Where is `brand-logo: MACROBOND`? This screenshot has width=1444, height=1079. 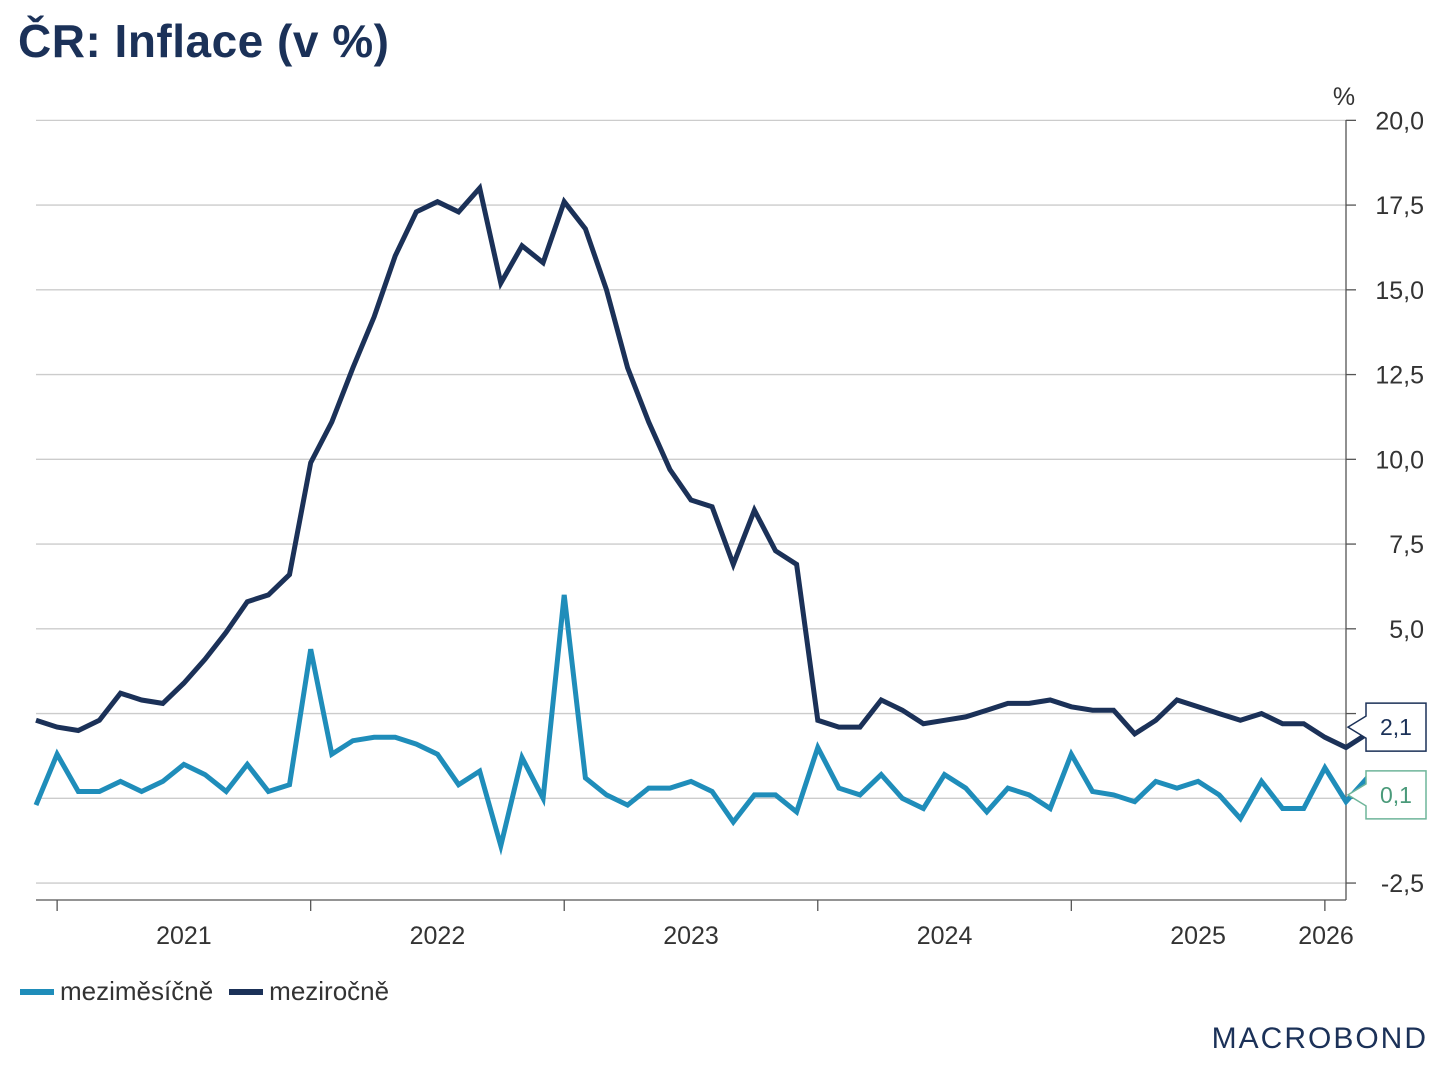
brand-logo: MACROBOND is located at coordinates (1319, 1038).